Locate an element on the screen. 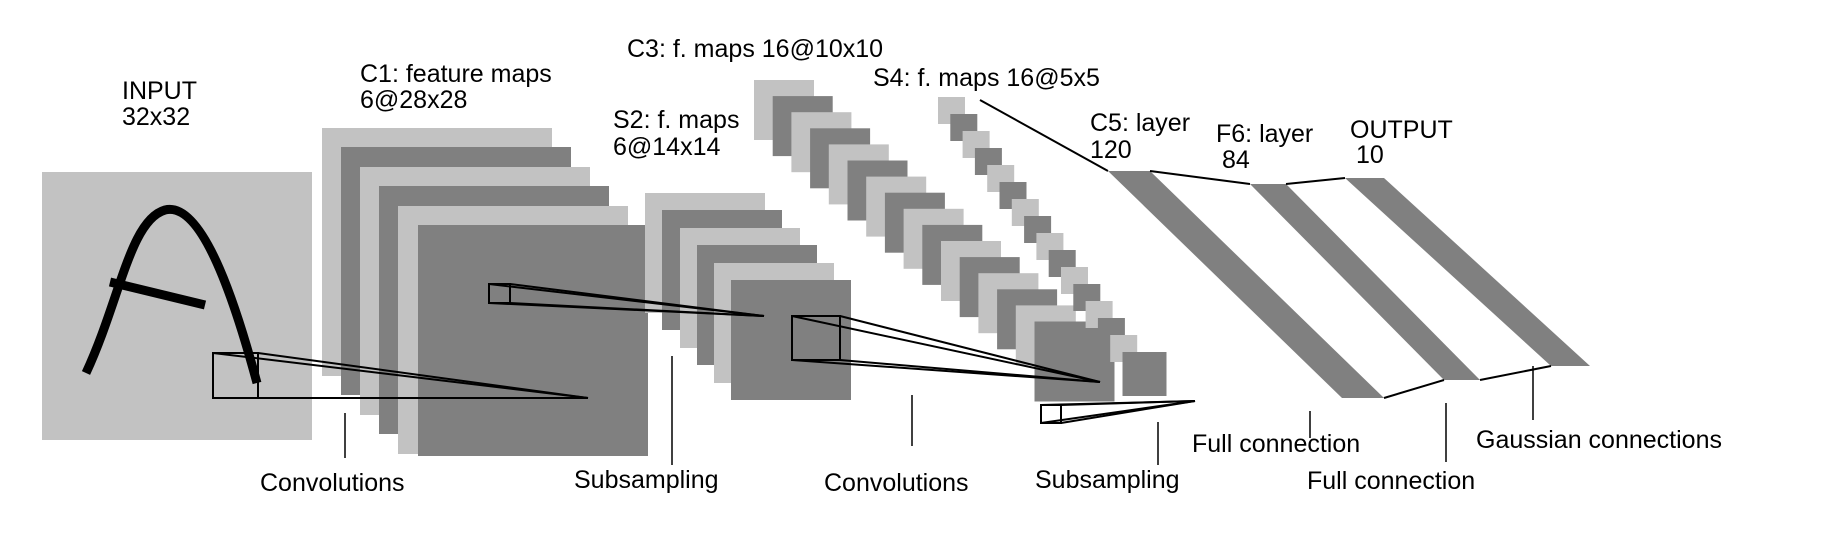 The width and height of the screenshot is (1846, 536). full-connection-lines is located at coordinates (1350, 284).